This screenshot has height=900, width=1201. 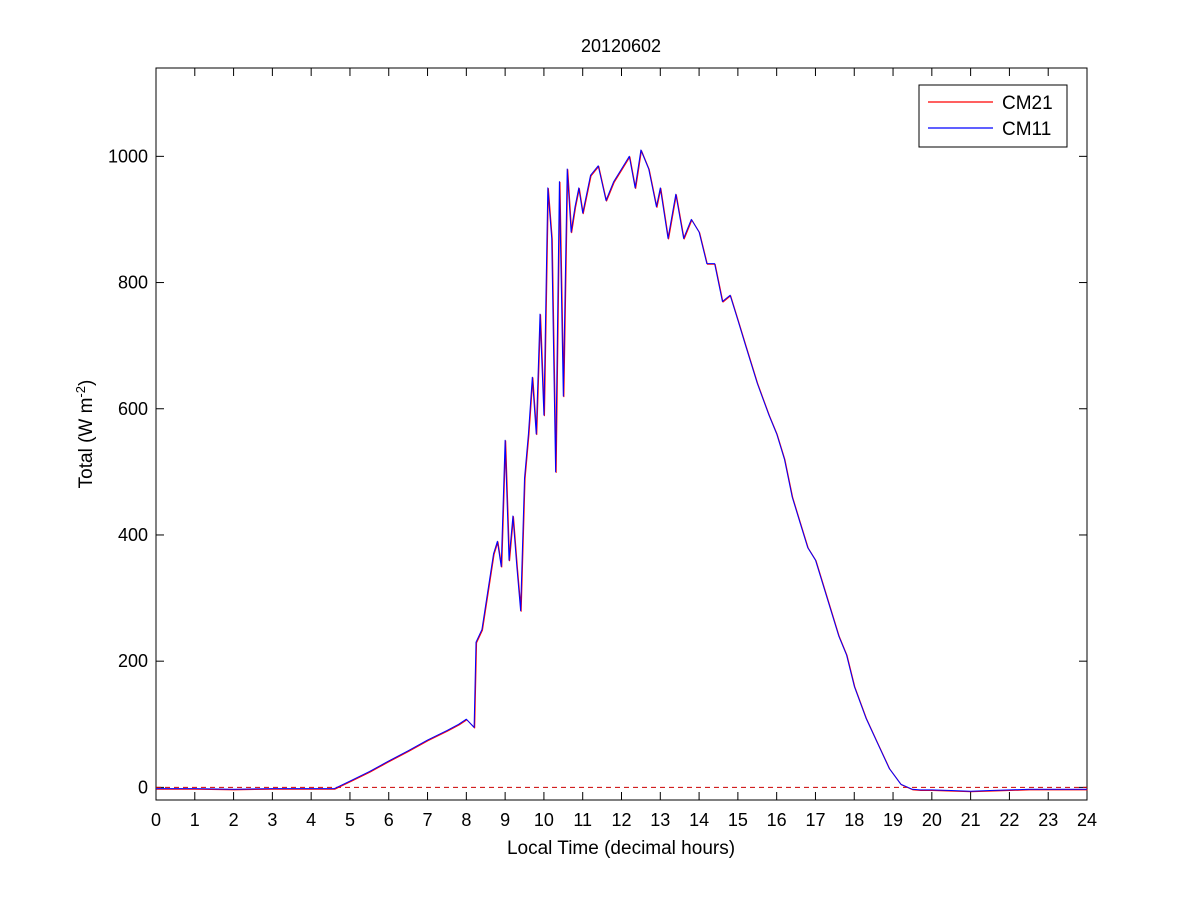 I want to click on legend-label-cm11: CM11, so click(x=1026, y=129).